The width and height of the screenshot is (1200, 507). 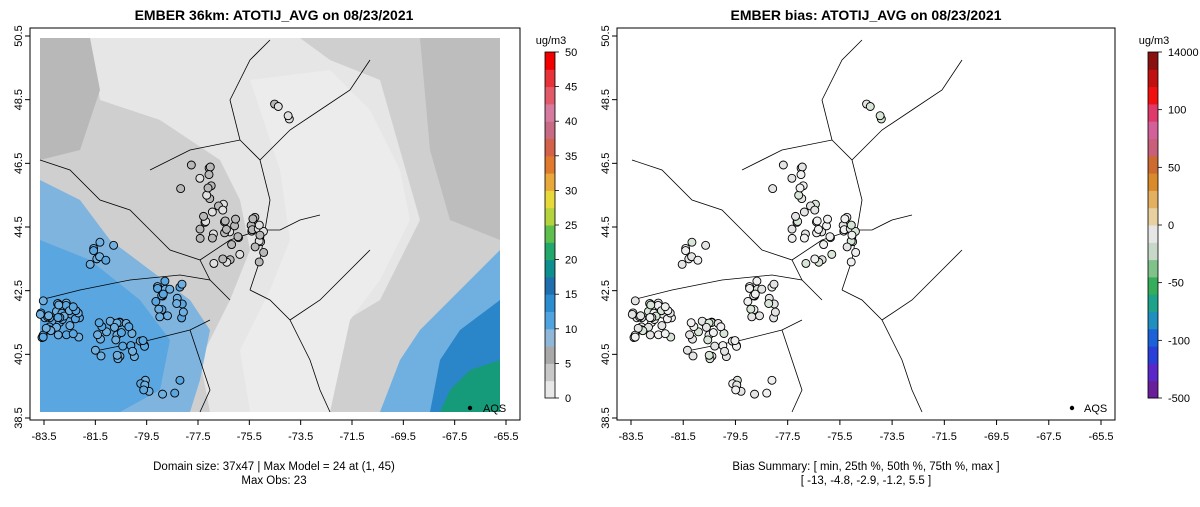 I want to click on left-x-tick-label: -81.5, so click(x=95, y=437).